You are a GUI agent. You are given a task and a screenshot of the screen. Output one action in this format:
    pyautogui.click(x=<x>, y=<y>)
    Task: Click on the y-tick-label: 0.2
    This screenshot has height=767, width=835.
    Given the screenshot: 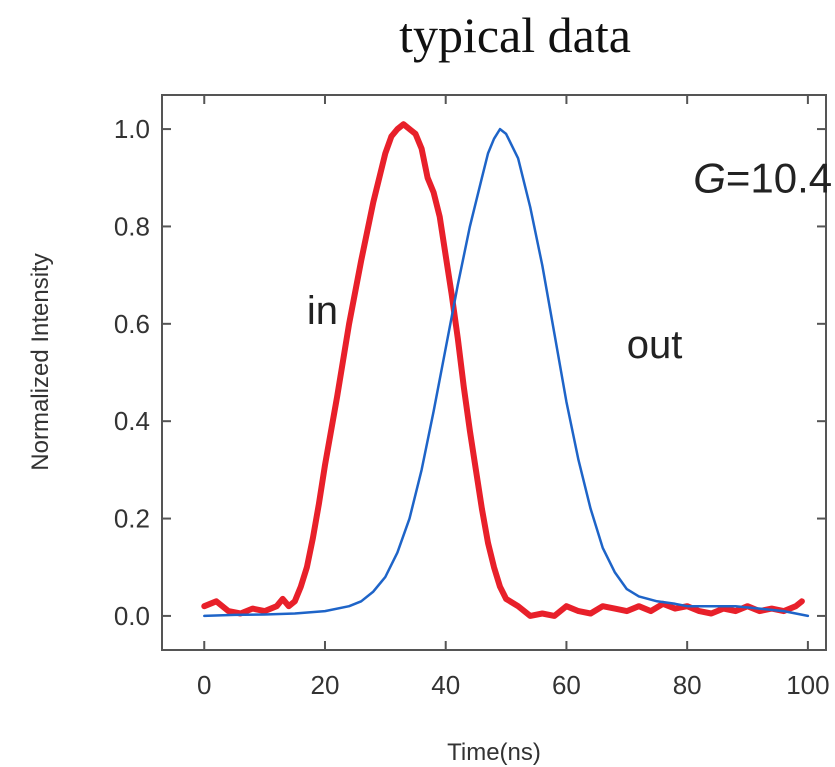 What is the action you would take?
    pyautogui.click(x=132, y=519)
    